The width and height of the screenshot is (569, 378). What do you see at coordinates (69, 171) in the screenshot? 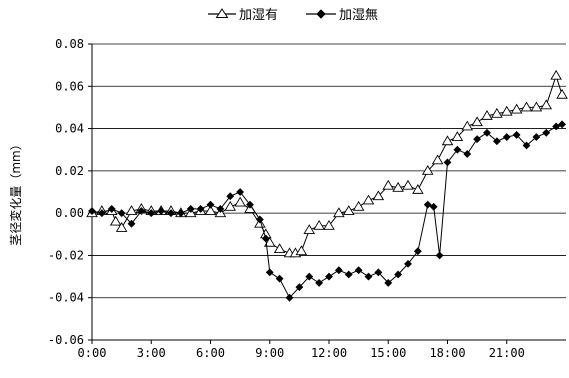
I see `y-tick-label: 0.02` at bounding box center [69, 171].